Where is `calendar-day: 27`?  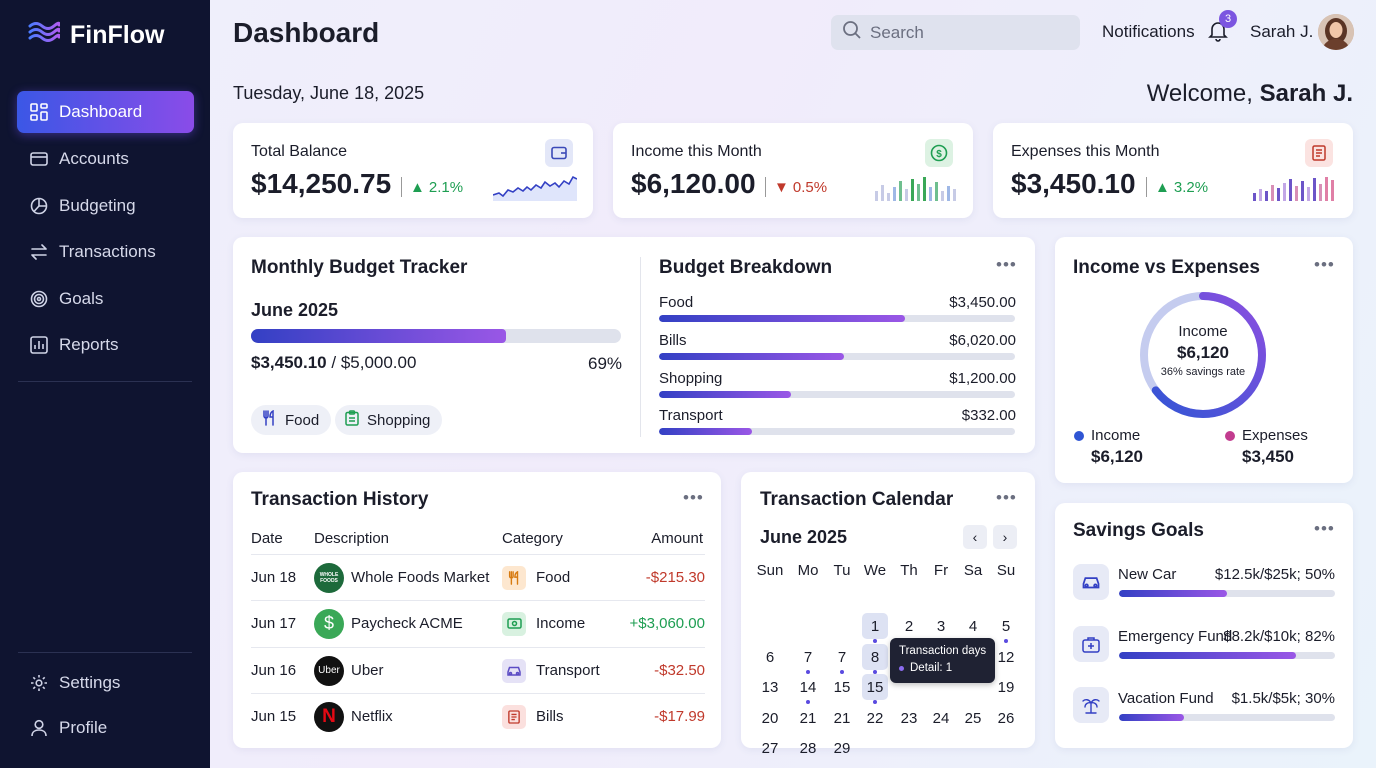 calendar-day: 27 is located at coordinates (770, 748).